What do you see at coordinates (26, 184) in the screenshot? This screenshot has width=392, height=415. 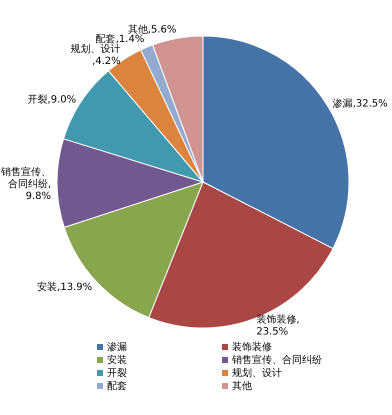 I see `data-label: 销售宣传、合同纠纷,9.8%` at bounding box center [26, 184].